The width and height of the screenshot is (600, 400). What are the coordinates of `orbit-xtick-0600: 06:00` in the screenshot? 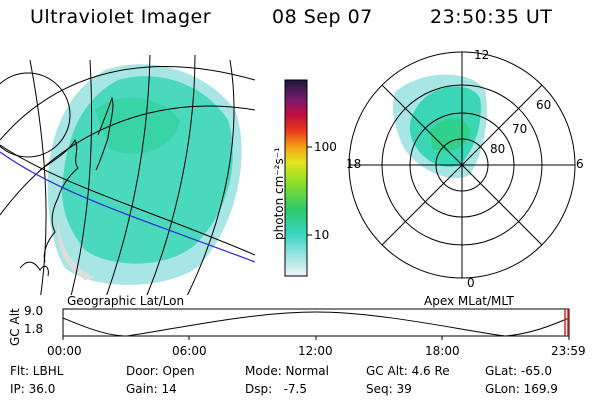 It's located at (189, 351).